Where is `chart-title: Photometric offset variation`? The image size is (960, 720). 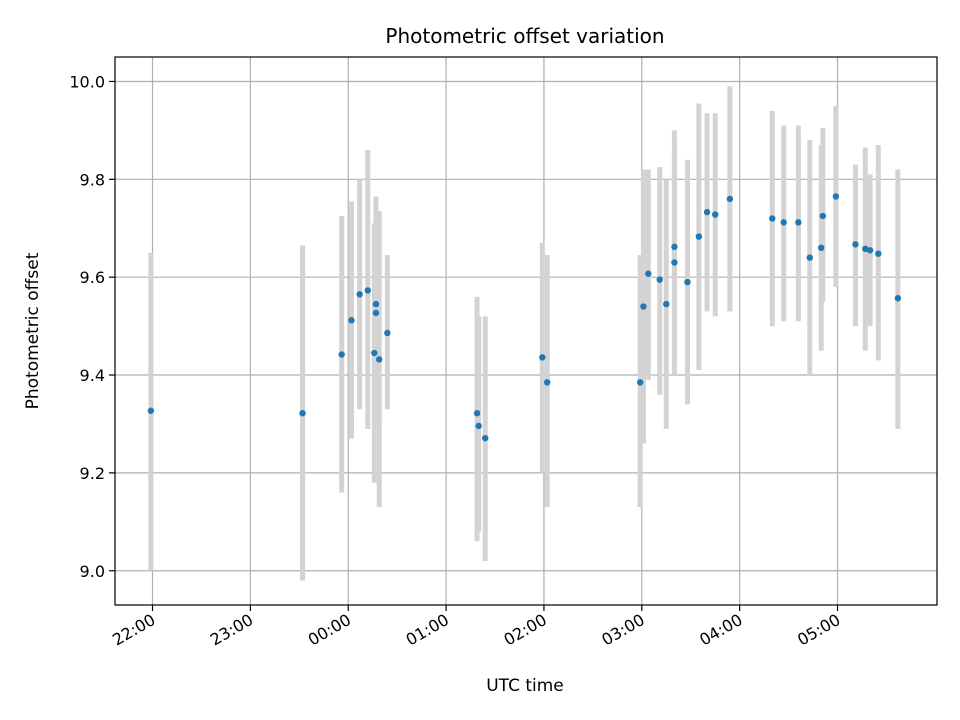
chart-title: Photometric offset variation is located at coordinates (524, 36).